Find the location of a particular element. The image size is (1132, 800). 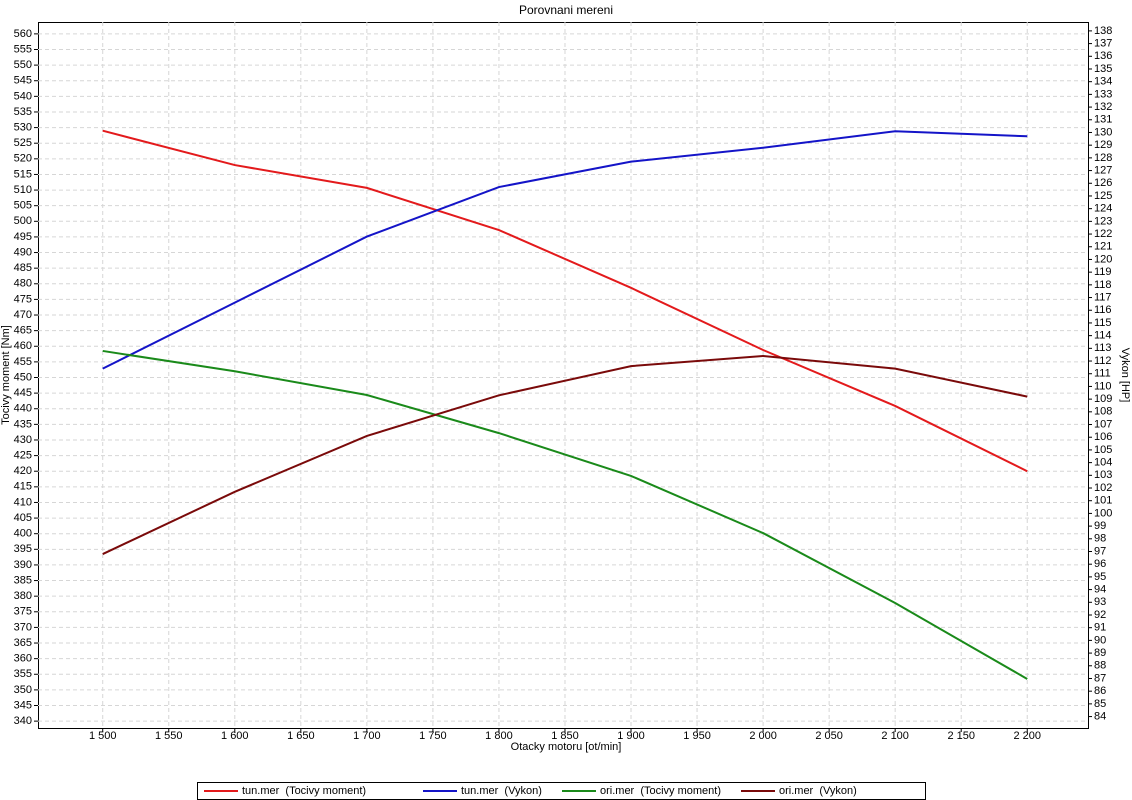

y2-tick-label: 84 is located at coordinates (1100, 716).